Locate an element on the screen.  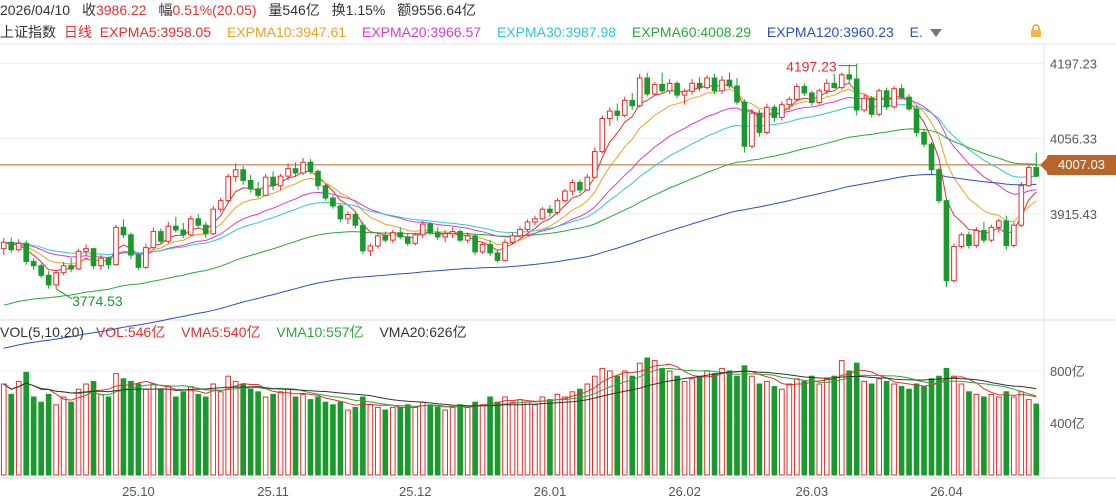
price-tick-label: 3915.43 is located at coordinates (1073, 214).